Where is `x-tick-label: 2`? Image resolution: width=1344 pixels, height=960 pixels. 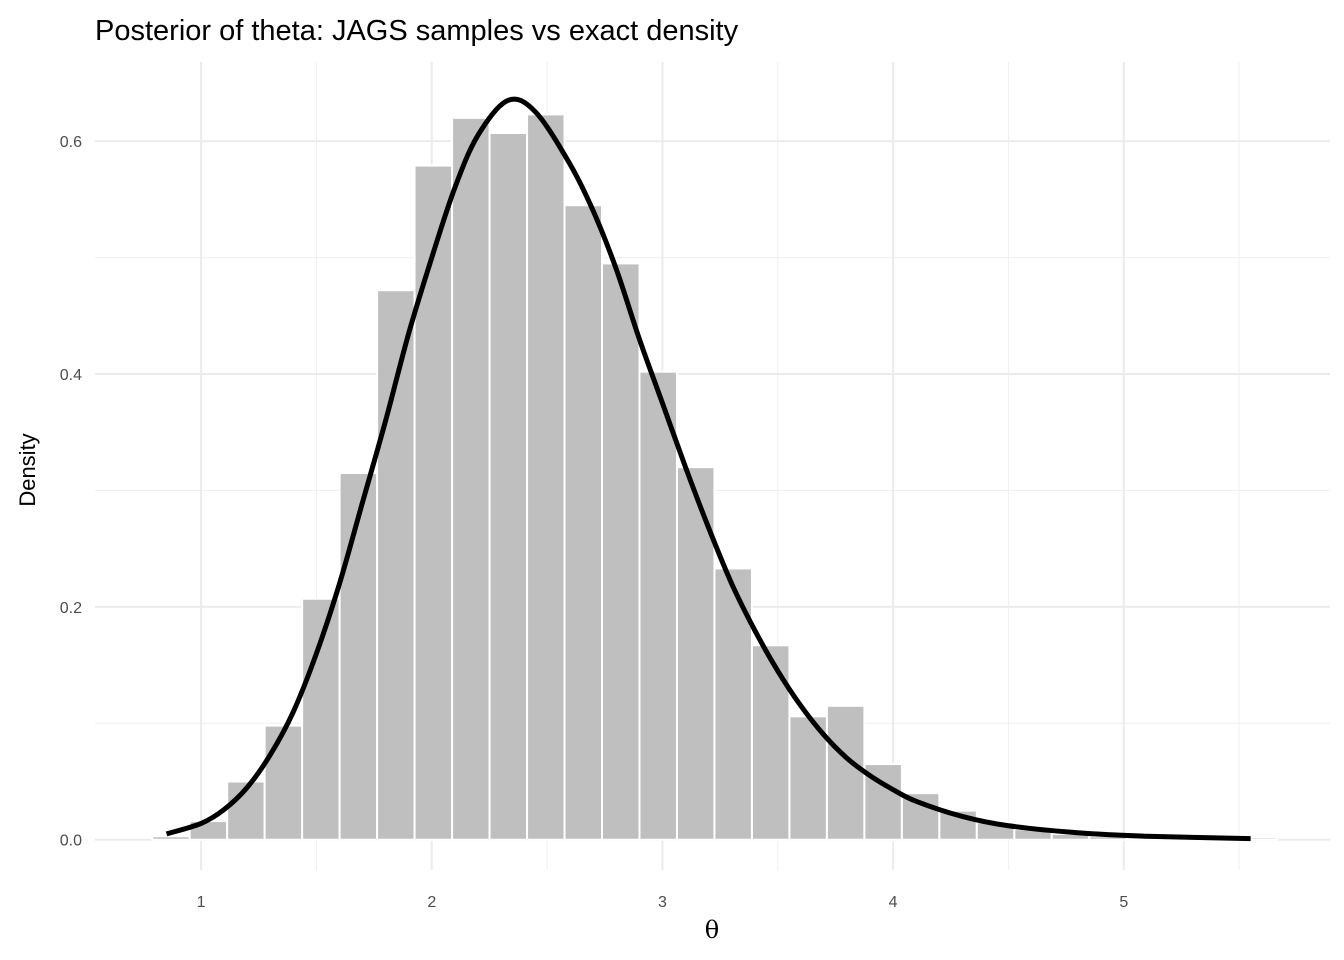 x-tick-label: 2 is located at coordinates (431, 902).